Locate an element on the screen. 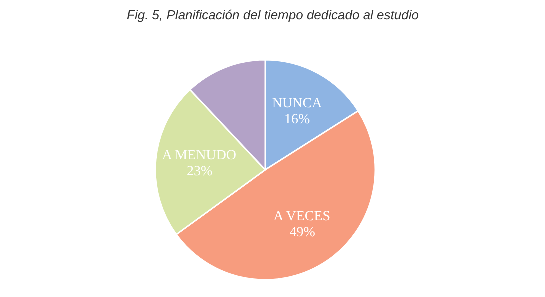 The height and width of the screenshot is (297, 545). slice-label: A MENUDO is located at coordinates (199, 156).